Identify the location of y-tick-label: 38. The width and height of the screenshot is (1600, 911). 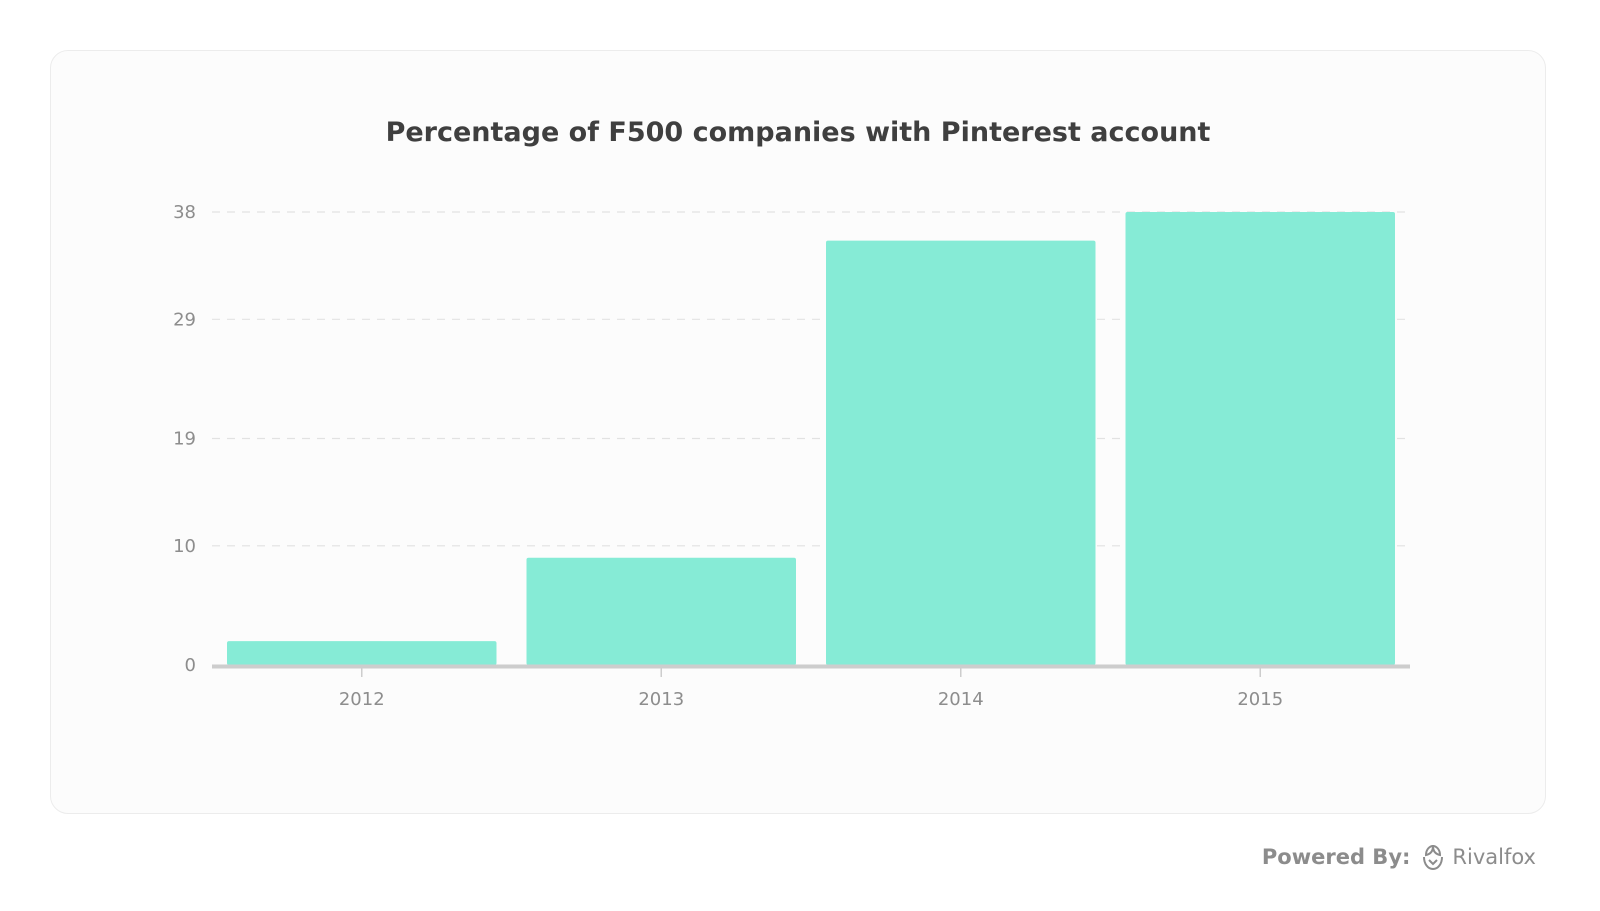
(184, 212).